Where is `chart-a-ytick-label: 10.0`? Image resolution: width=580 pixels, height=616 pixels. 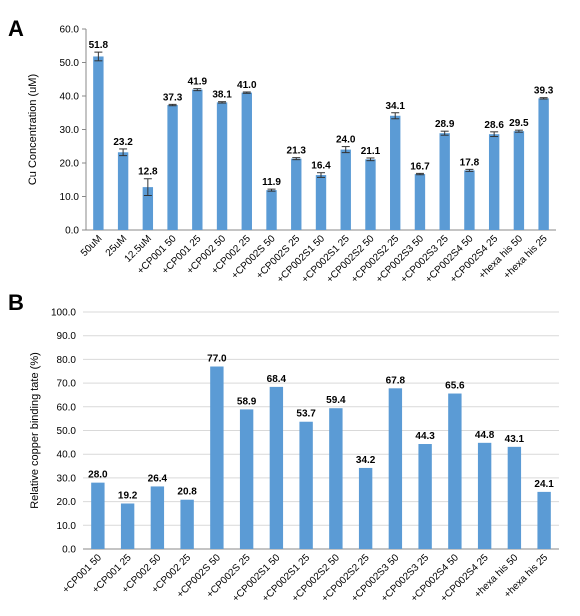
chart-a-ytick-label: 10.0 is located at coordinates (70, 197).